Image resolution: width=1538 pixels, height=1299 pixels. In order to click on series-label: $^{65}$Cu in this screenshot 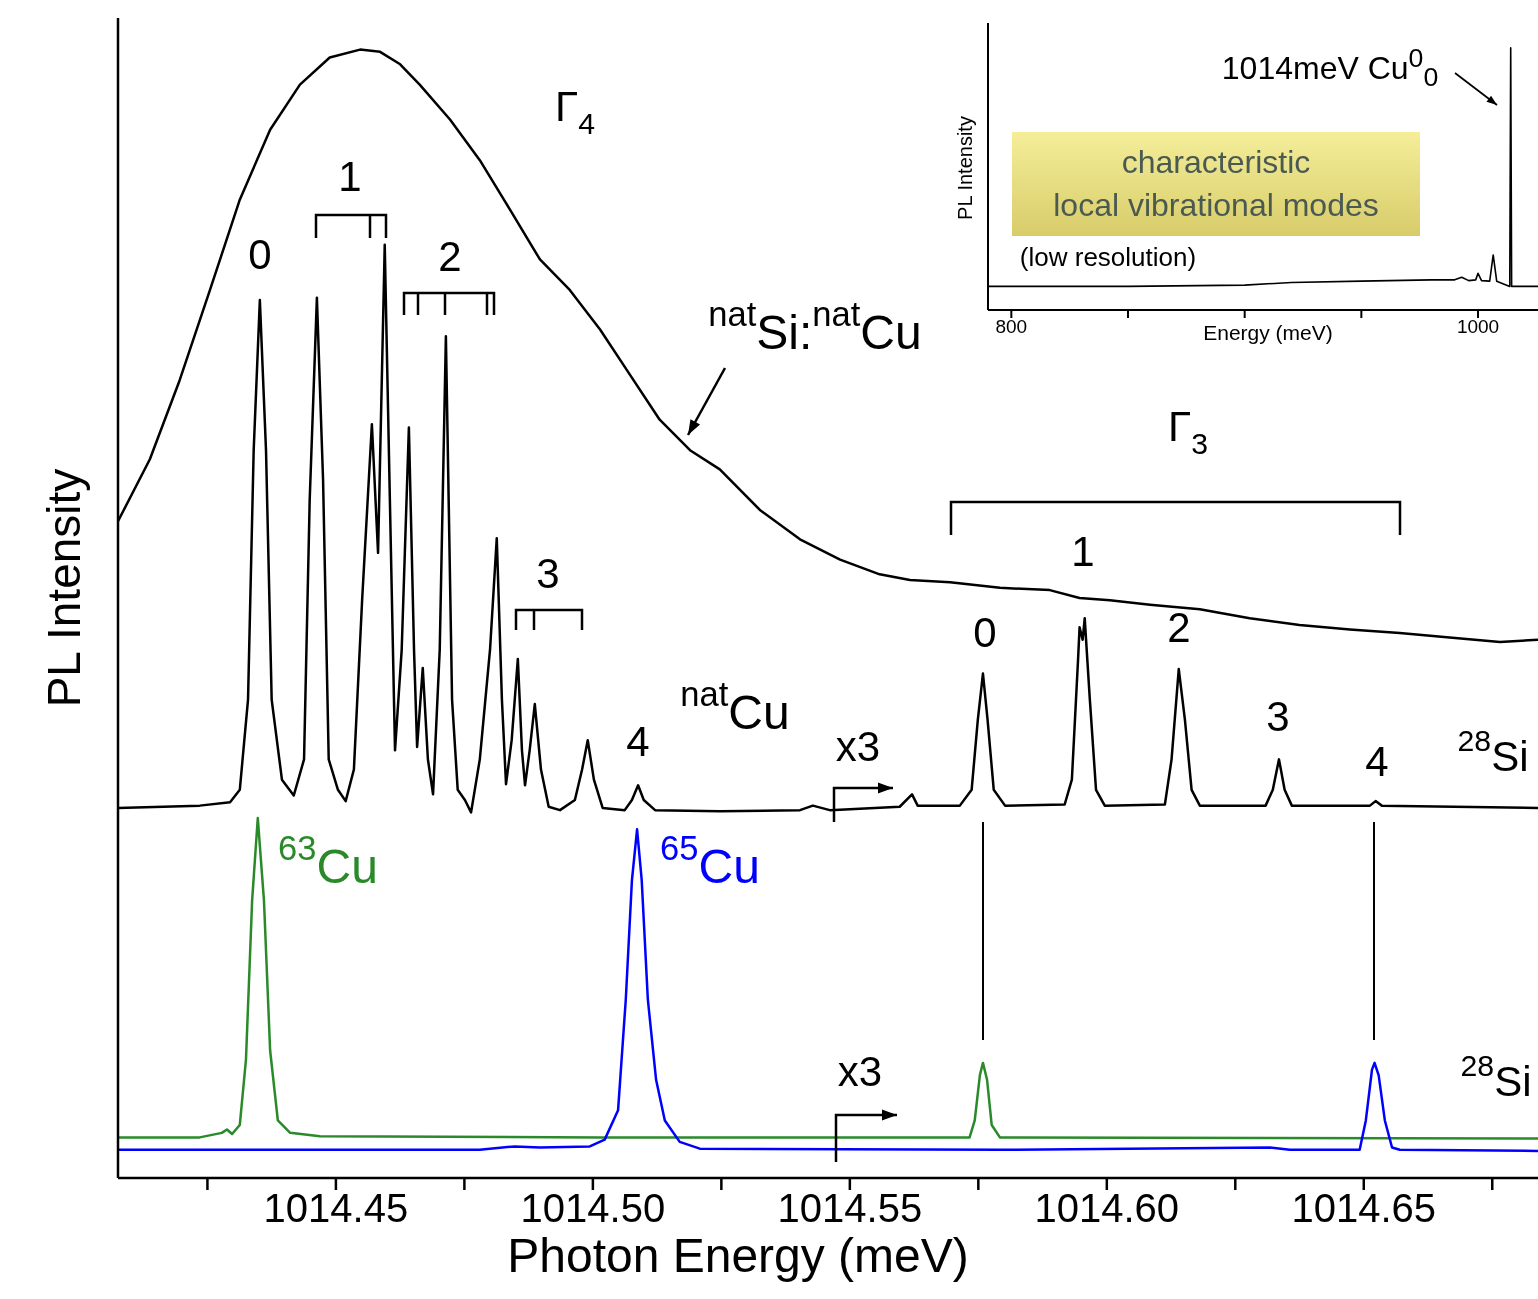, I will do `click(710, 861)`.